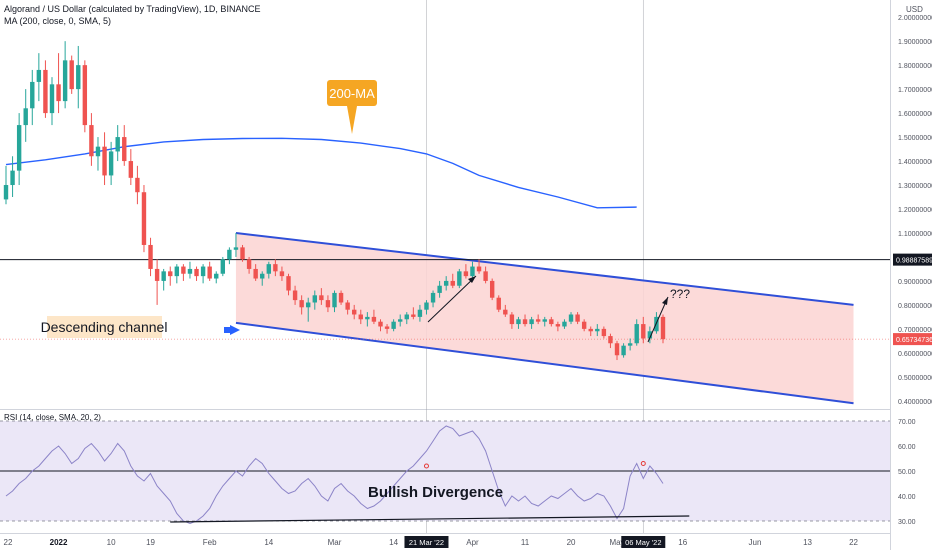  Describe the element at coordinates (58, 21) in the screenshot. I see `ma-legend: MA (200, close, 0, SMA, 5)` at that location.